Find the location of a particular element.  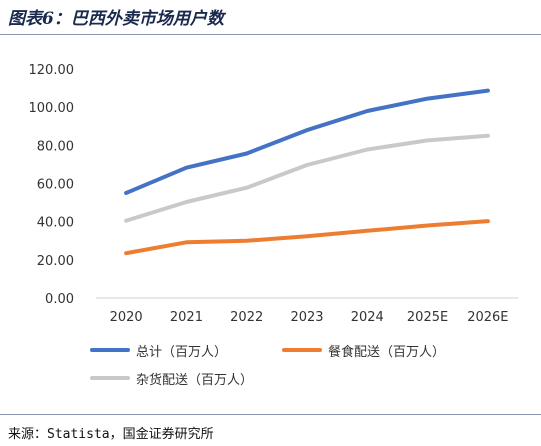

legend-swatch-meal is located at coordinates (302, 350).